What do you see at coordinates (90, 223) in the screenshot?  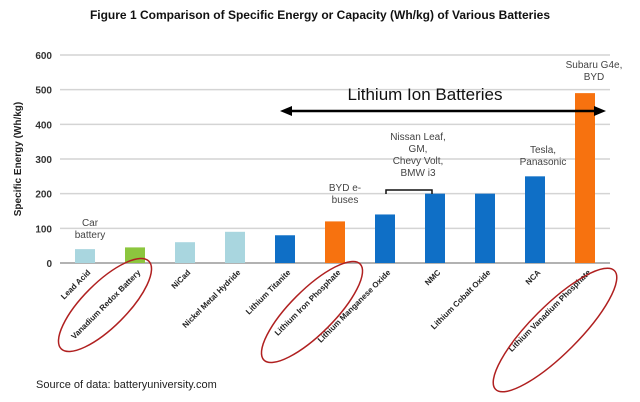 I see `annotation-car-battery: Car` at bounding box center [90, 223].